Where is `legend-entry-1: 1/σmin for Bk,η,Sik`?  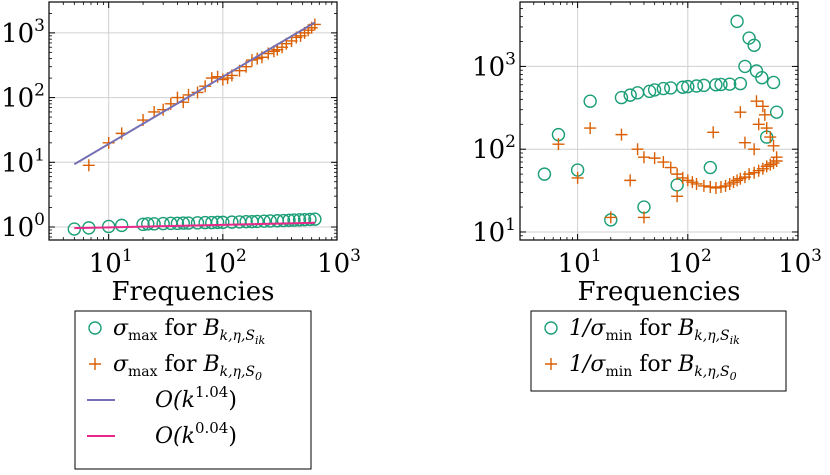
legend-entry-1: 1/σmin for Bk,η,Sik is located at coordinates (654, 331).